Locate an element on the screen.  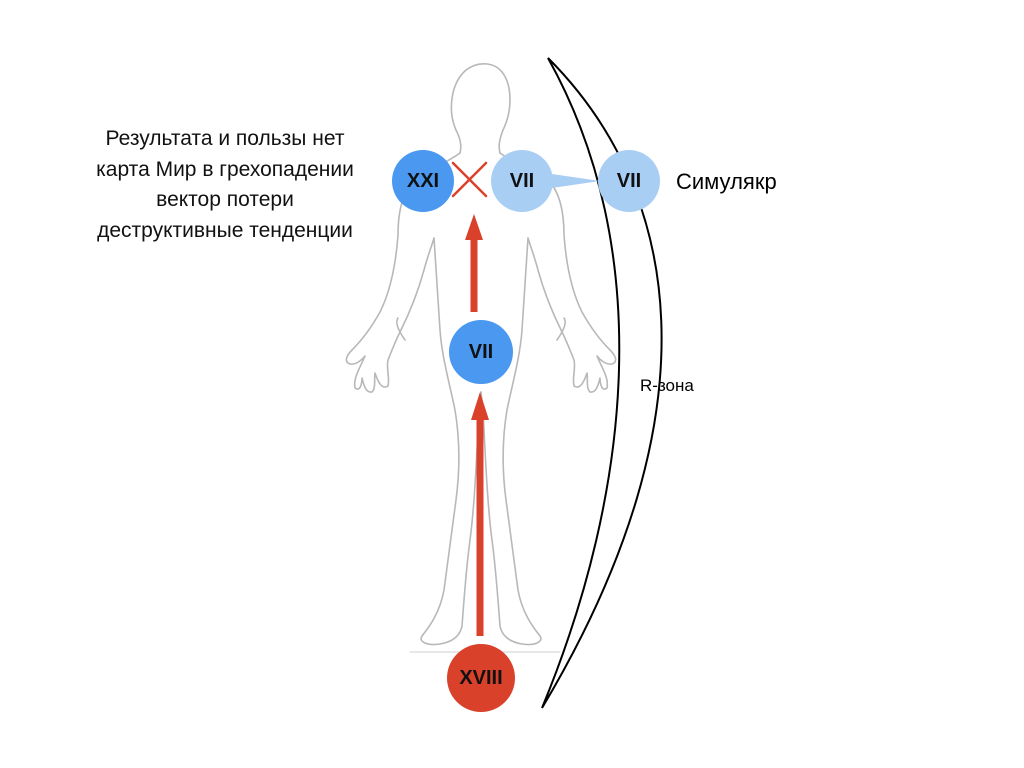
node-vii-head: VII is located at coordinates (522, 181).